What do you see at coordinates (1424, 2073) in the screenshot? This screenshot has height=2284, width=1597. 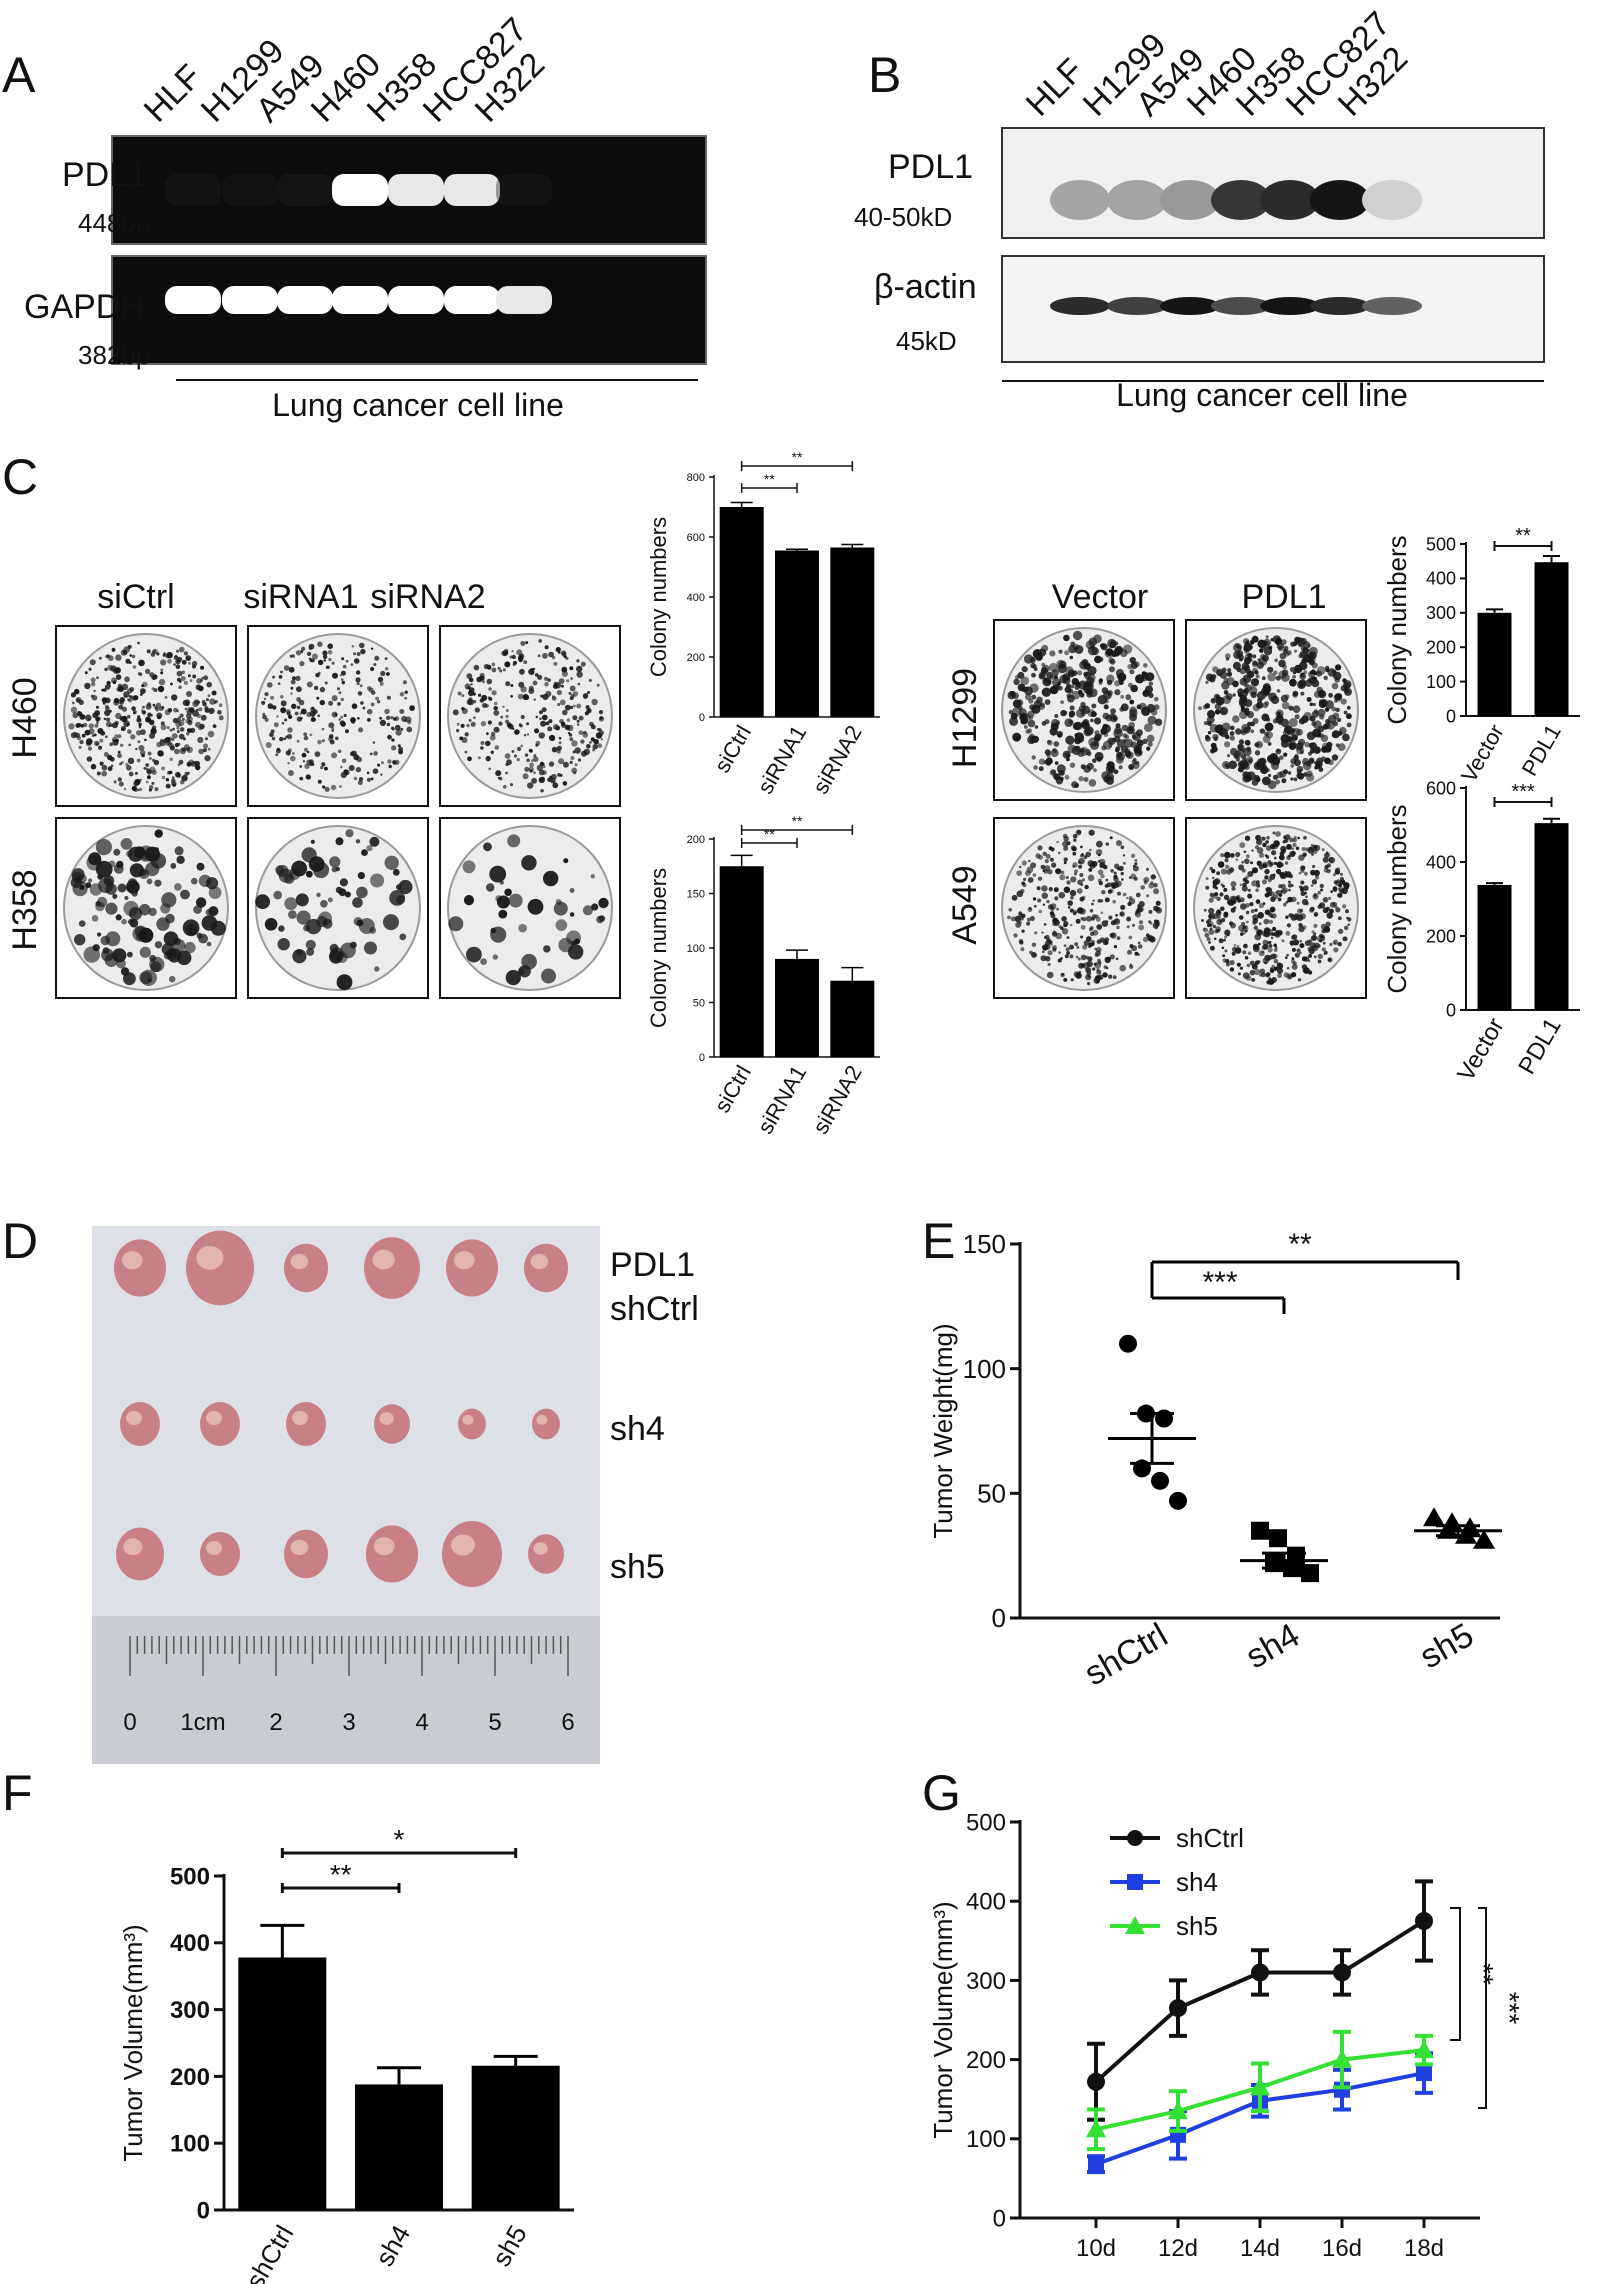 I see `data-point` at bounding box center [1424, 2073].